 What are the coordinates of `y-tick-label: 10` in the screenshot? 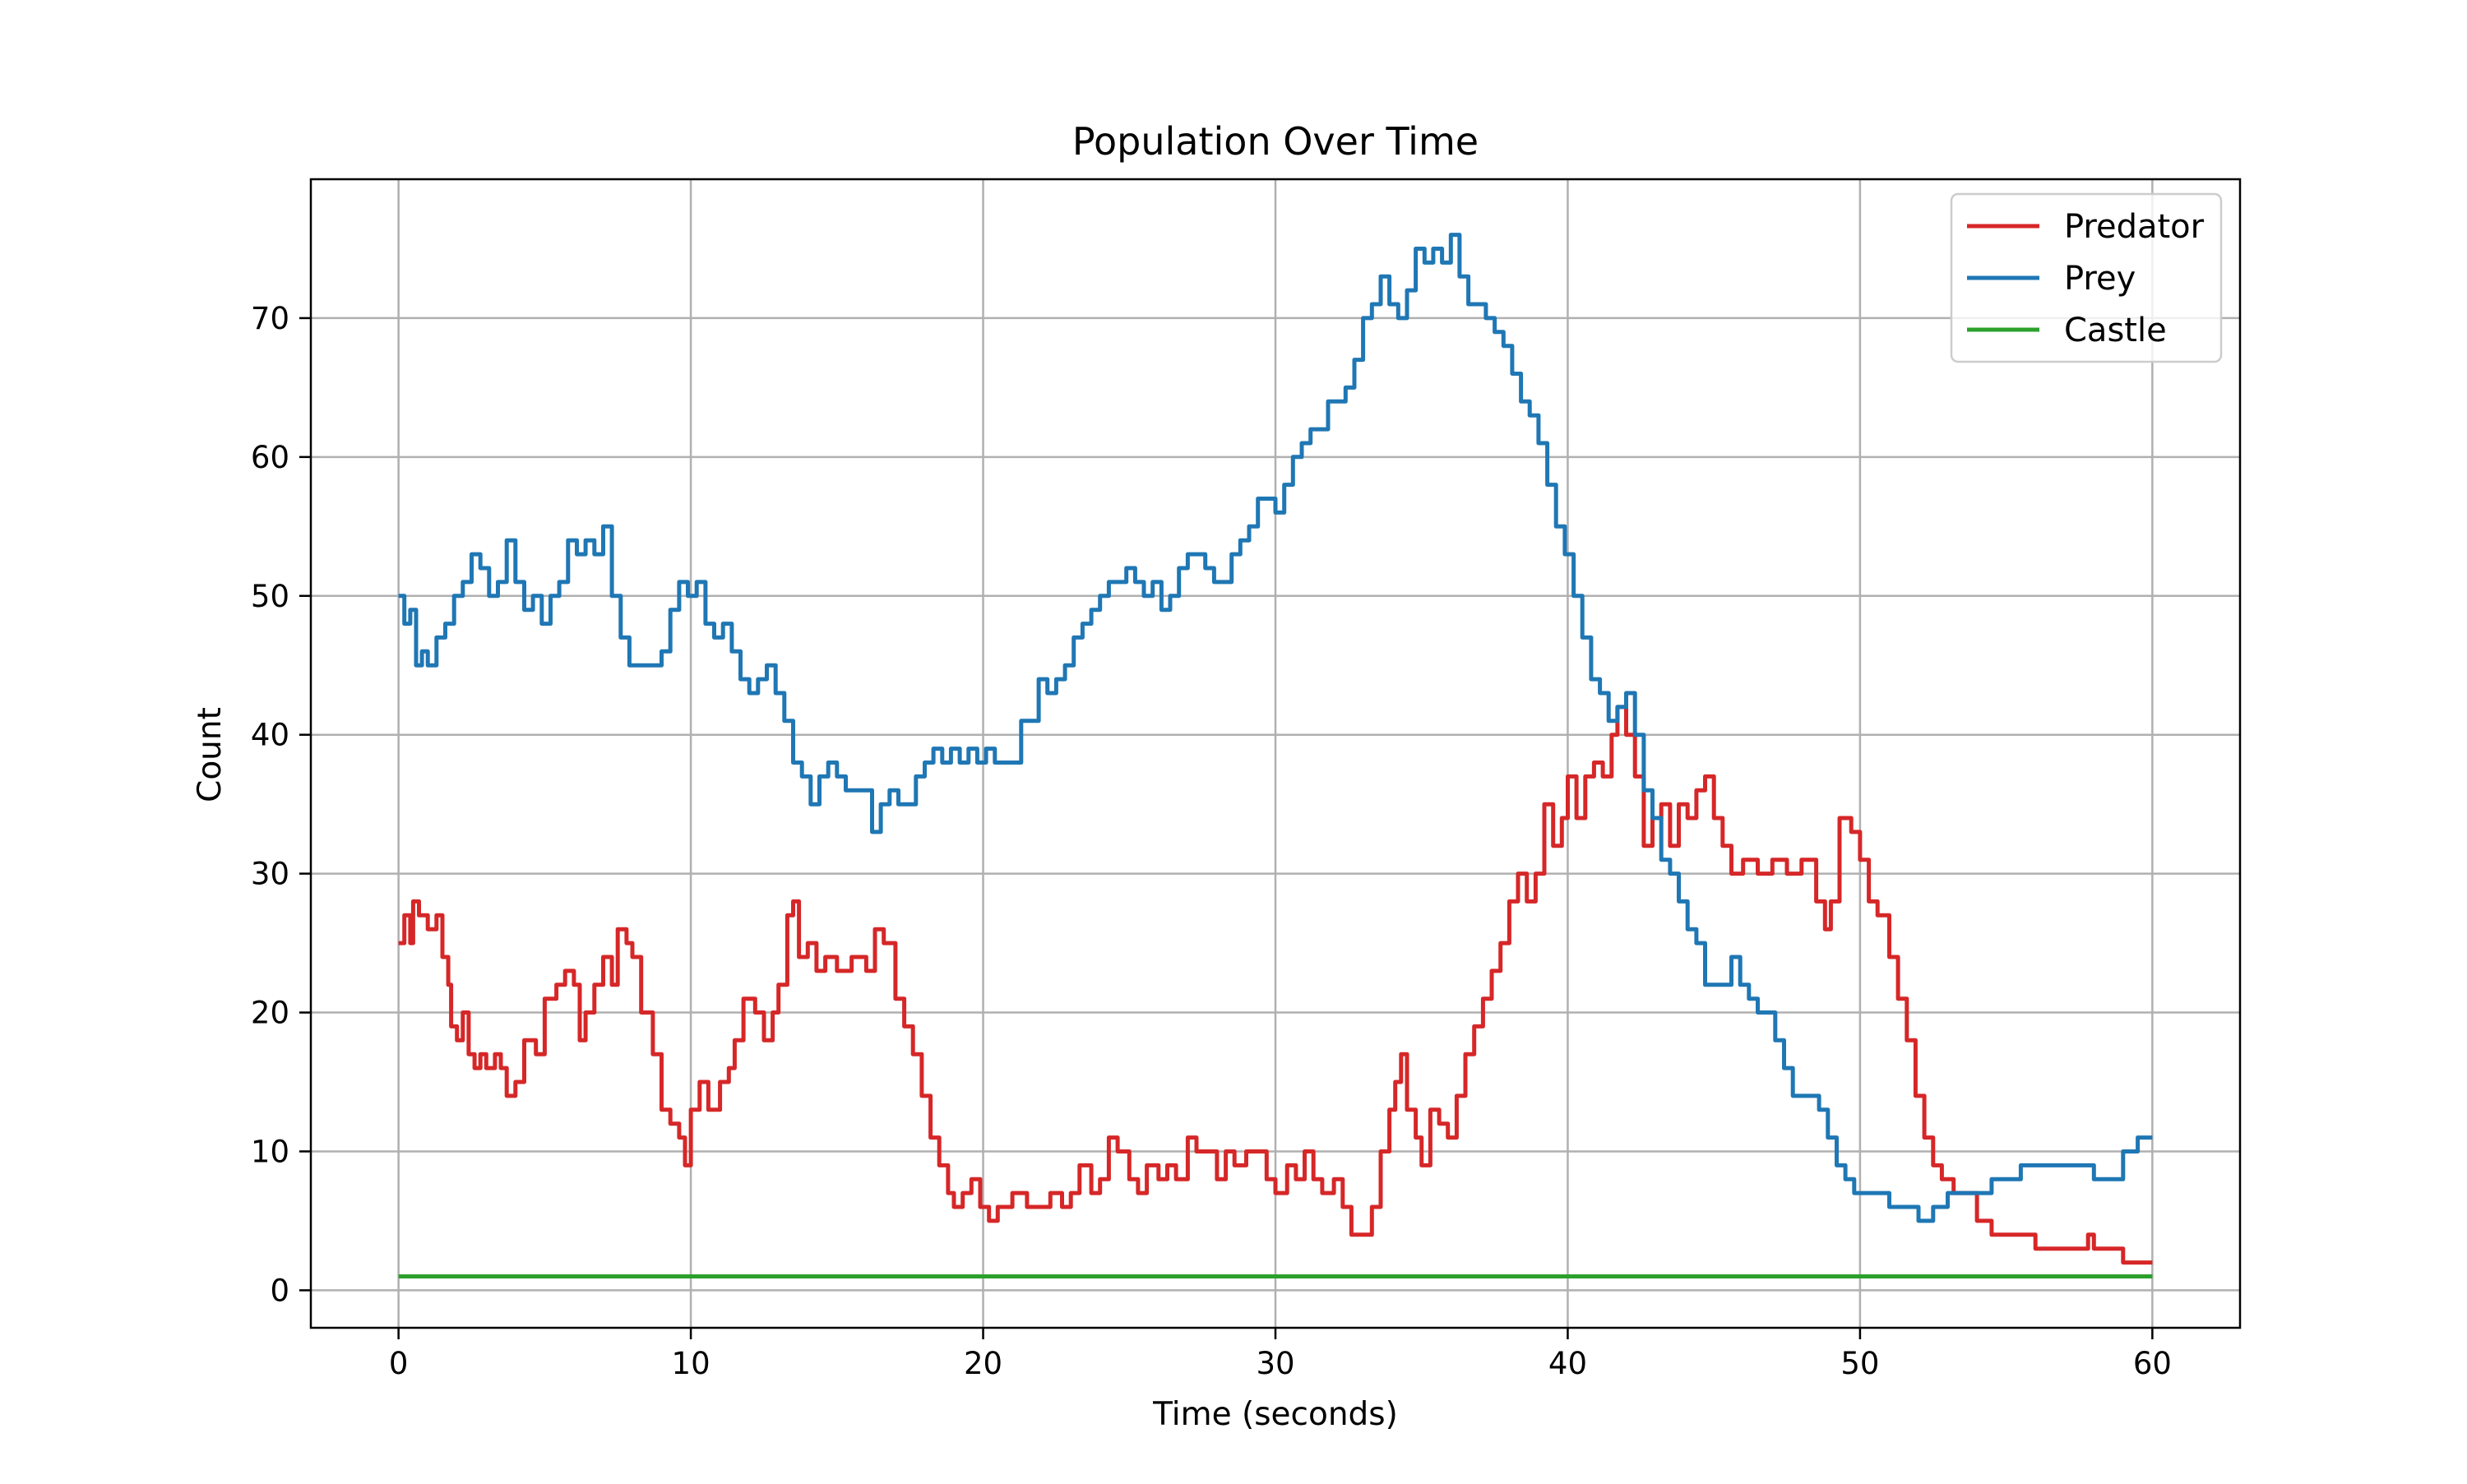 It's located at (270, 1151).